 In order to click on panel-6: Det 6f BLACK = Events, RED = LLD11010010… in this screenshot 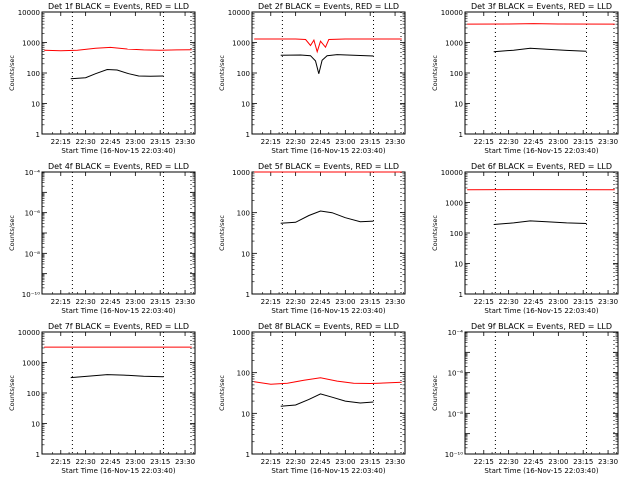, I will do `click(524, 238)`.